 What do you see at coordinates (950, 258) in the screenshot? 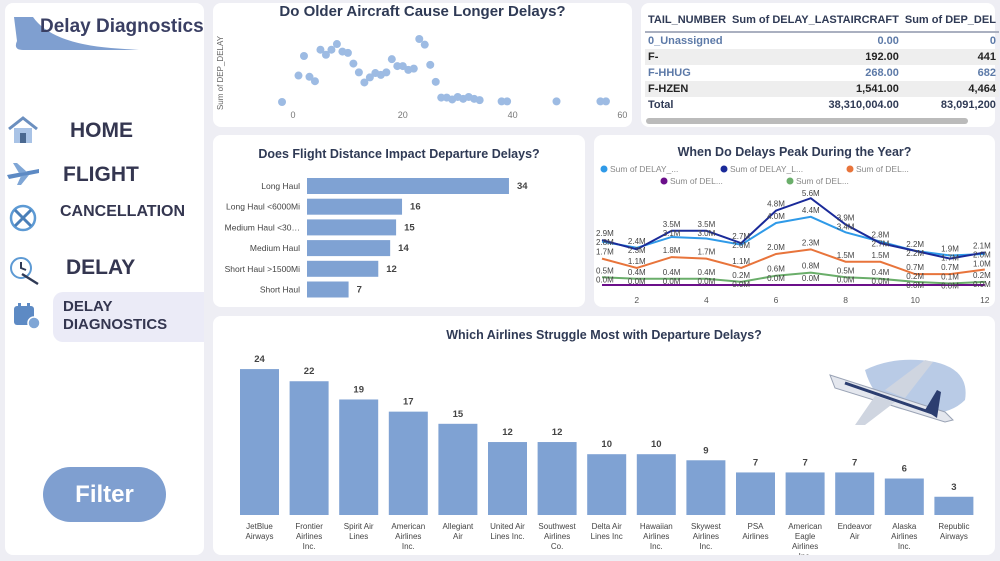
I see `data-label: 1.7M` at bounding box center [950, 258].